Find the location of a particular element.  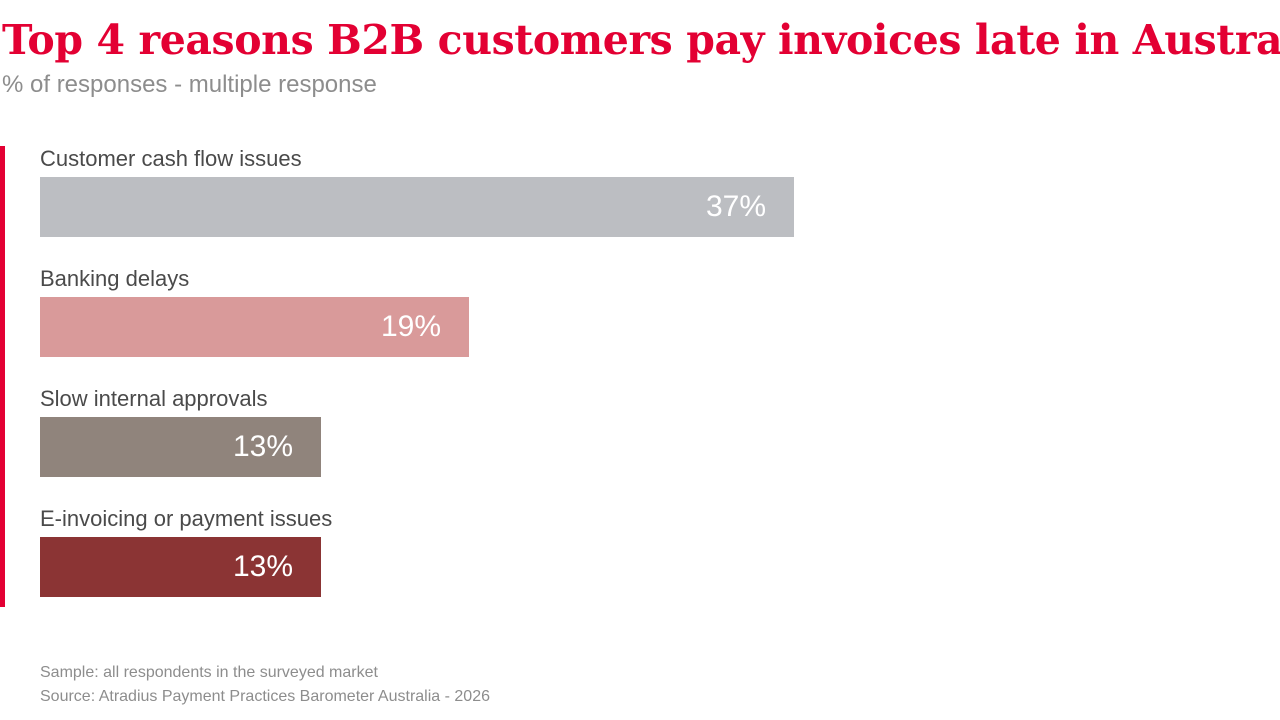

bar-label: Banking delays is located at coordinates (115, 278).